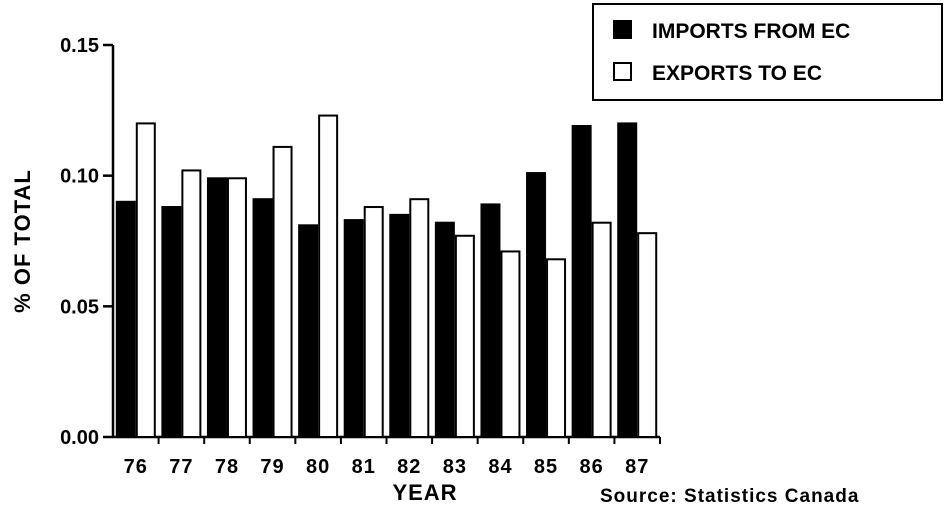 The height and width of the screenshot is (523, 947). I want to click on x-tick-label: 80, so click(318, 467).